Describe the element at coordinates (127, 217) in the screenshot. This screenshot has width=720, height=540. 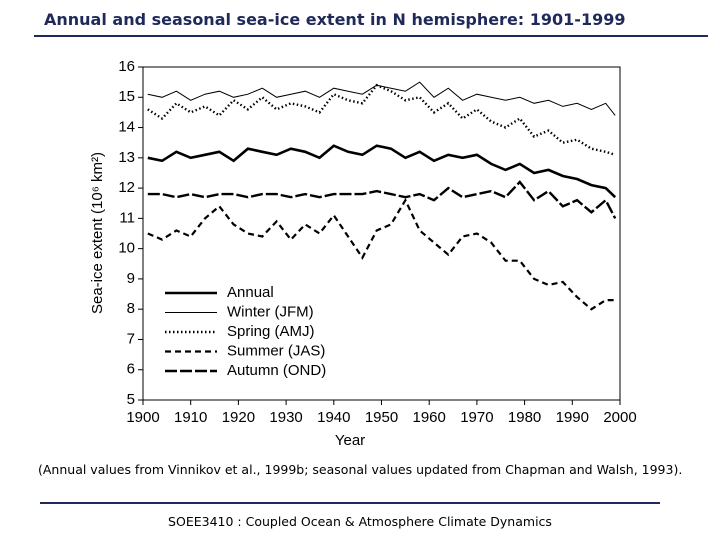
I see `y-tick-label: 11` at that location.